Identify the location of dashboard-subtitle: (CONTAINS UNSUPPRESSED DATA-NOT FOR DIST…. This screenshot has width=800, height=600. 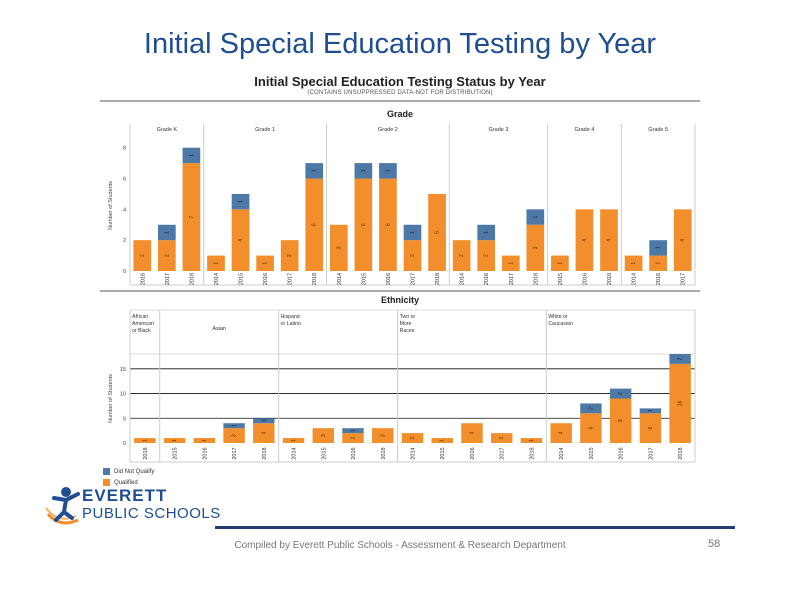
(400, 93).